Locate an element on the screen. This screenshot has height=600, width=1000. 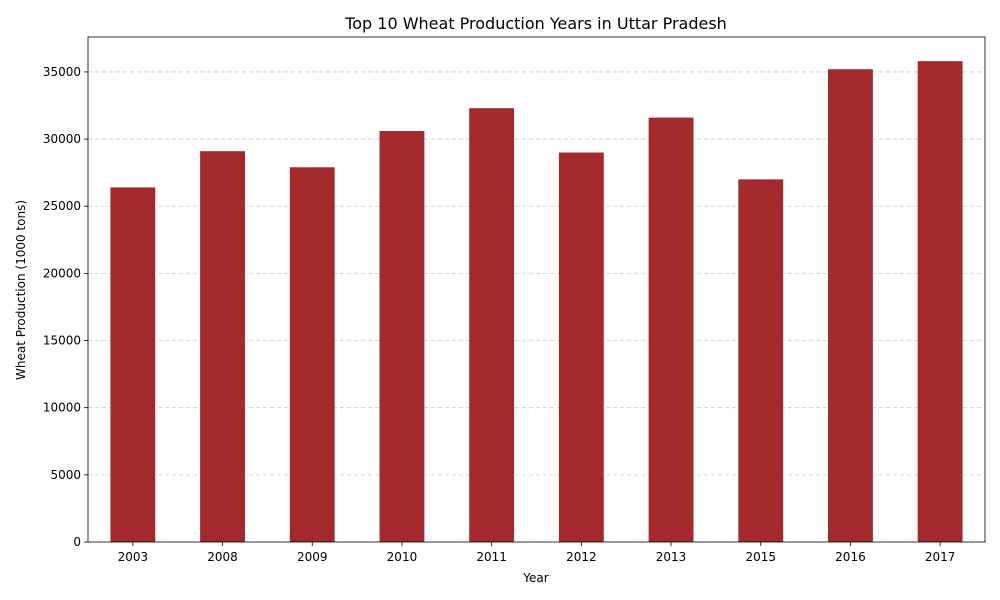
x-tick-label: 2009 is located at coordinates (312, 557).